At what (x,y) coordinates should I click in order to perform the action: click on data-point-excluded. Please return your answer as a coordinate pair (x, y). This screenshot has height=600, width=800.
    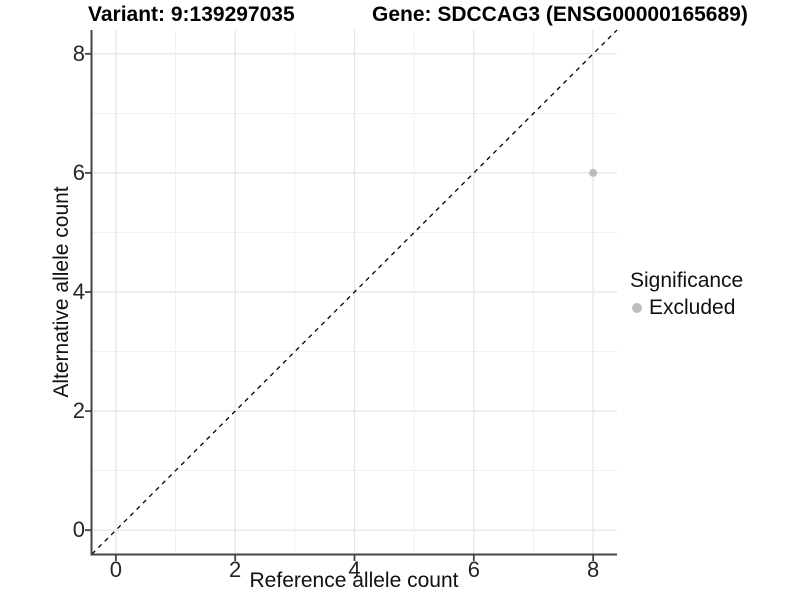
    Looking at the image, I should click on (593, 172).